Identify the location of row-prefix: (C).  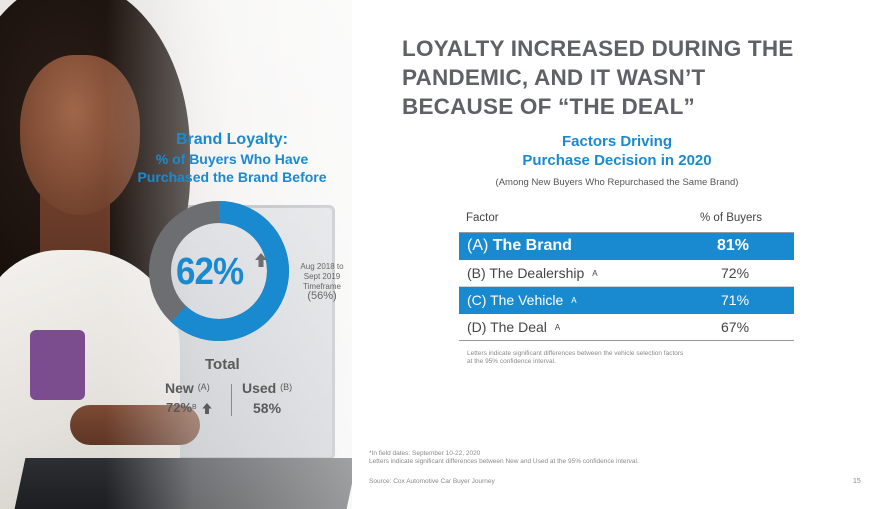
(477, 300).